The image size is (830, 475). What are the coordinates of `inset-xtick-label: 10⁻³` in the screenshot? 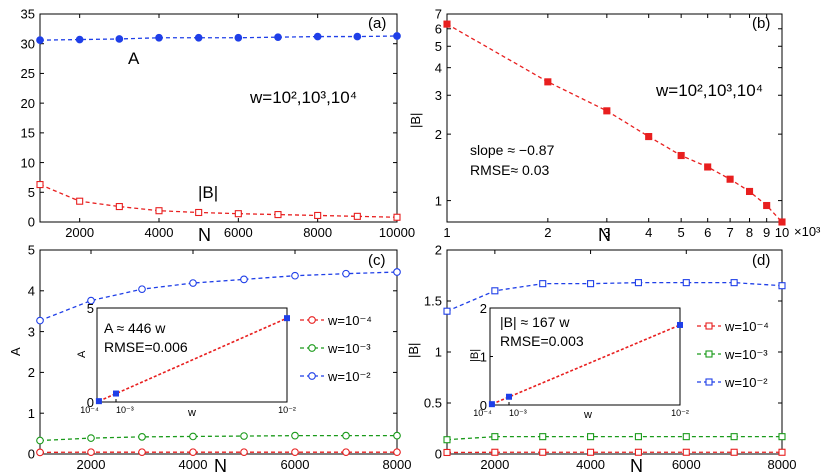 It's located at (518, 413).